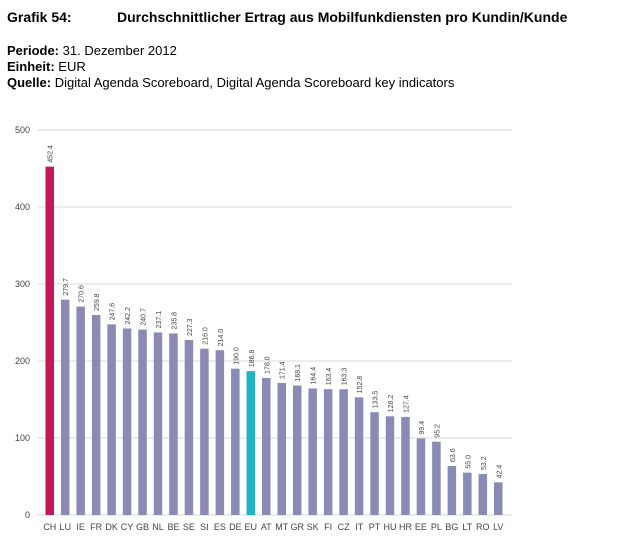 This screenshot has height=556, width=634. What do you see at coordinates (111, 527) in the screenshot?
I see `x-tick-label: DK` at bounding box center [111, 527].